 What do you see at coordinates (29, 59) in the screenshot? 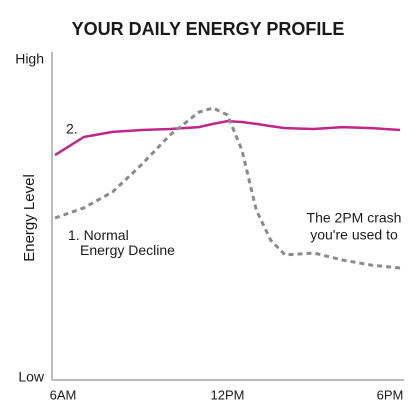
I see `y-tick-label: High` at bounding box center [29, 59].